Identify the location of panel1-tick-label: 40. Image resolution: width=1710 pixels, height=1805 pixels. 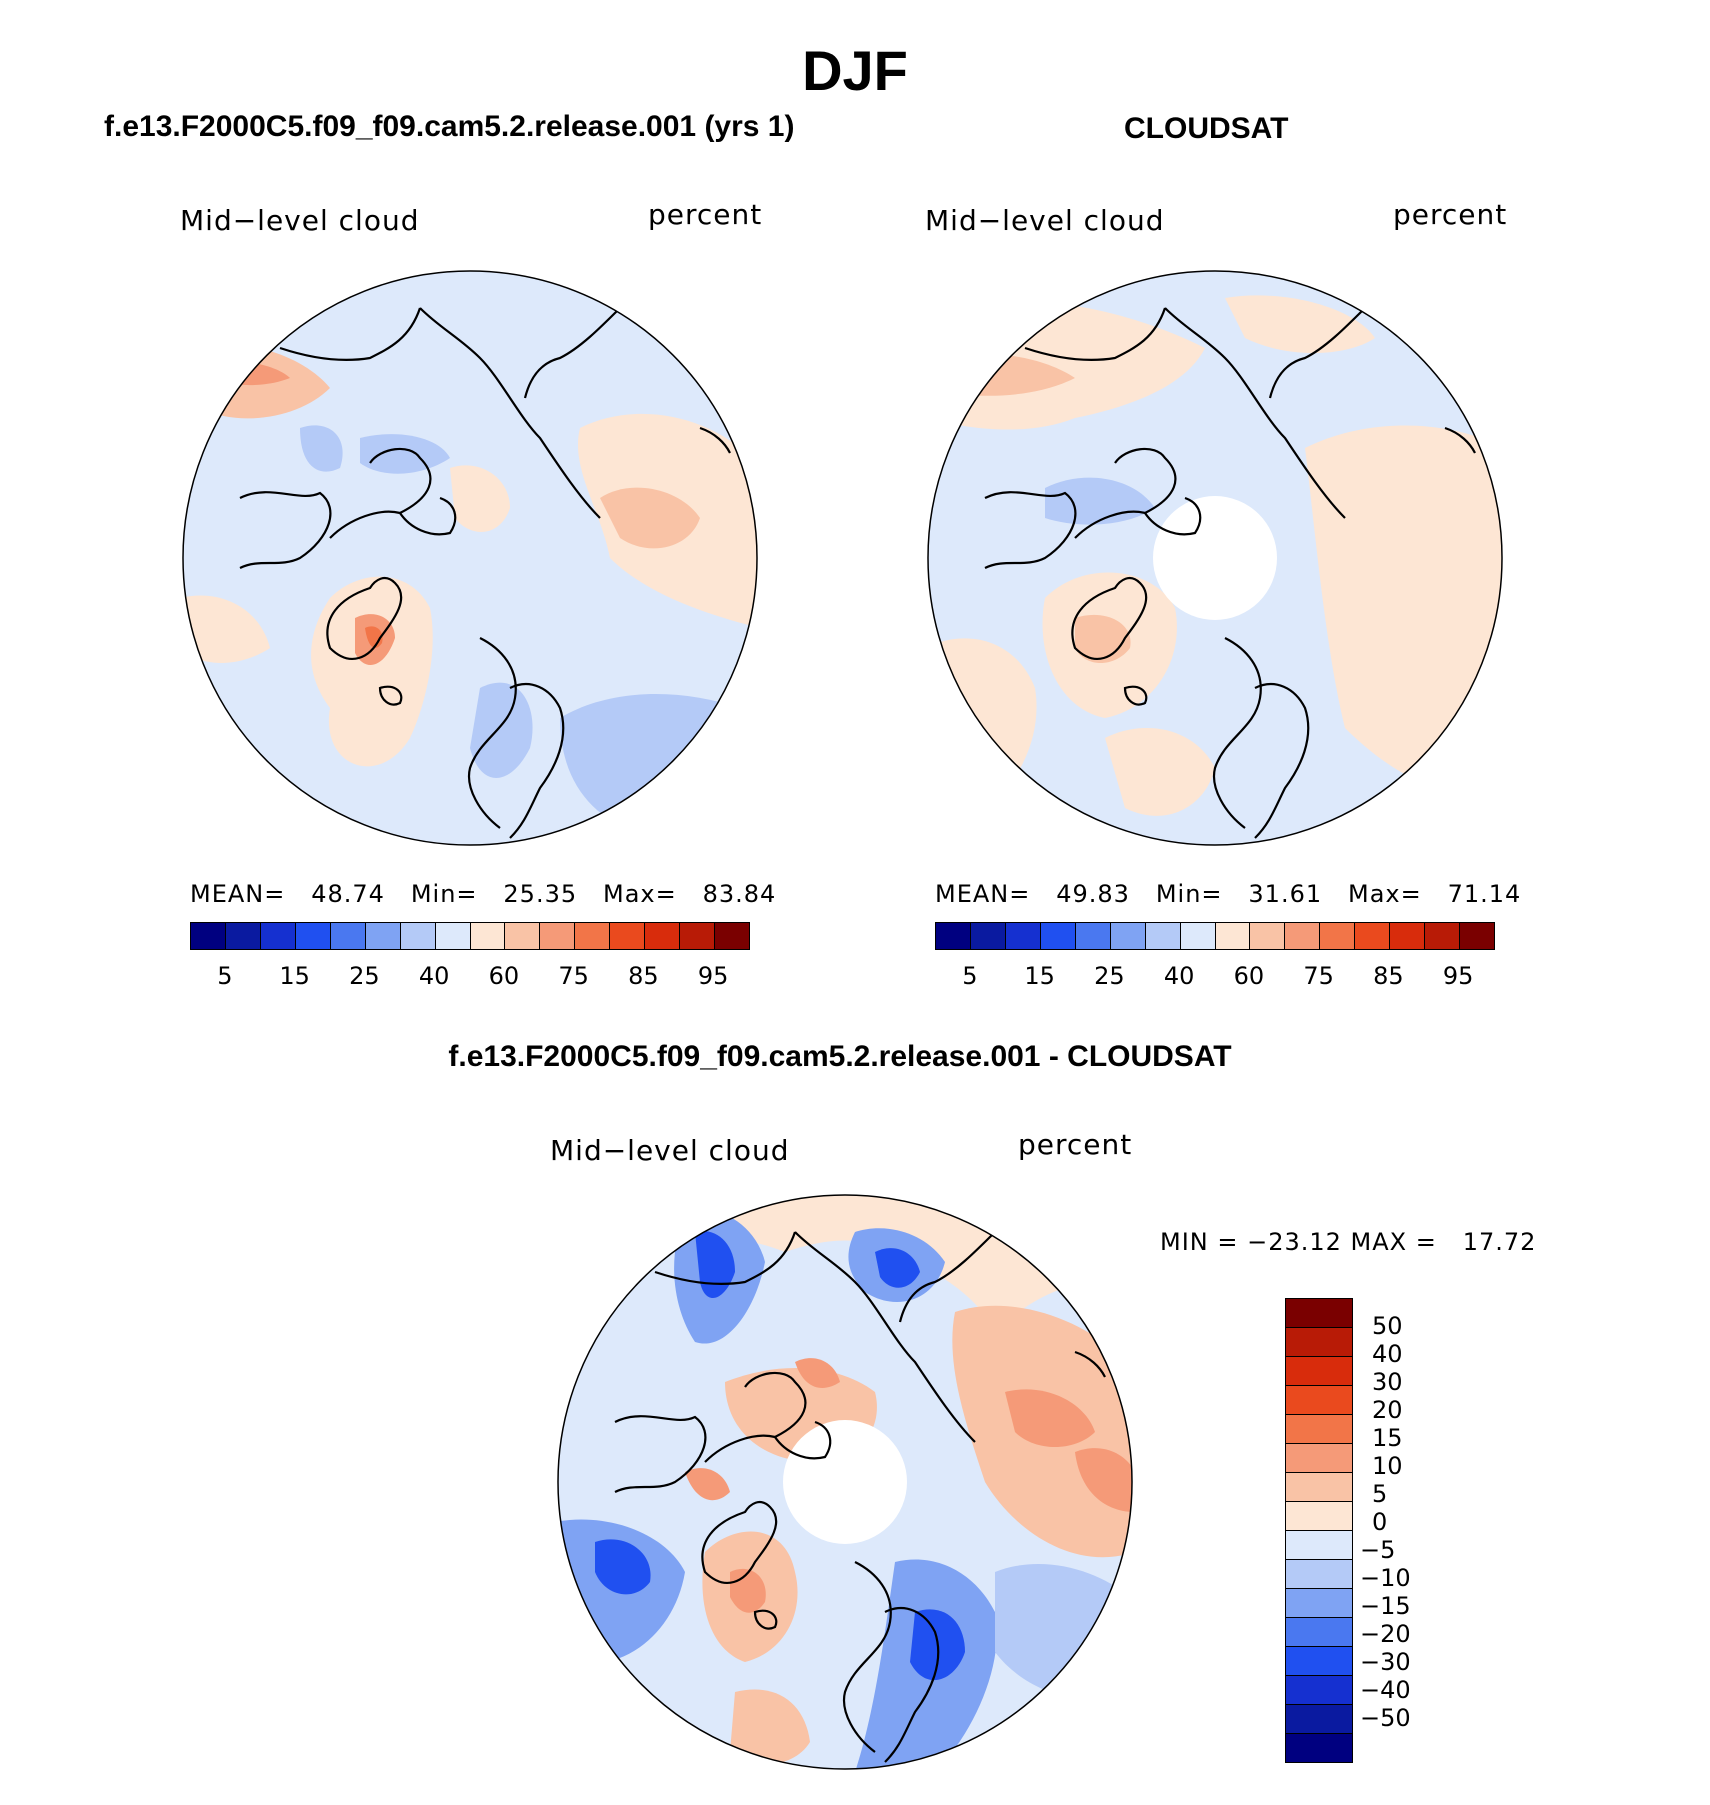
(434, 976).